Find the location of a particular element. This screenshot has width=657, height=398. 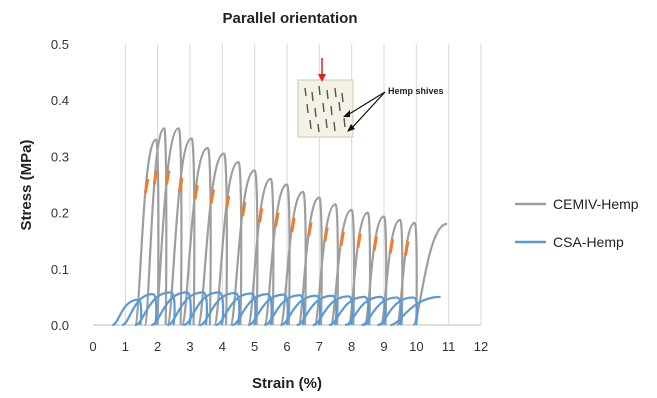

x-tick-label: 4 is located at coordinates (222, 346).